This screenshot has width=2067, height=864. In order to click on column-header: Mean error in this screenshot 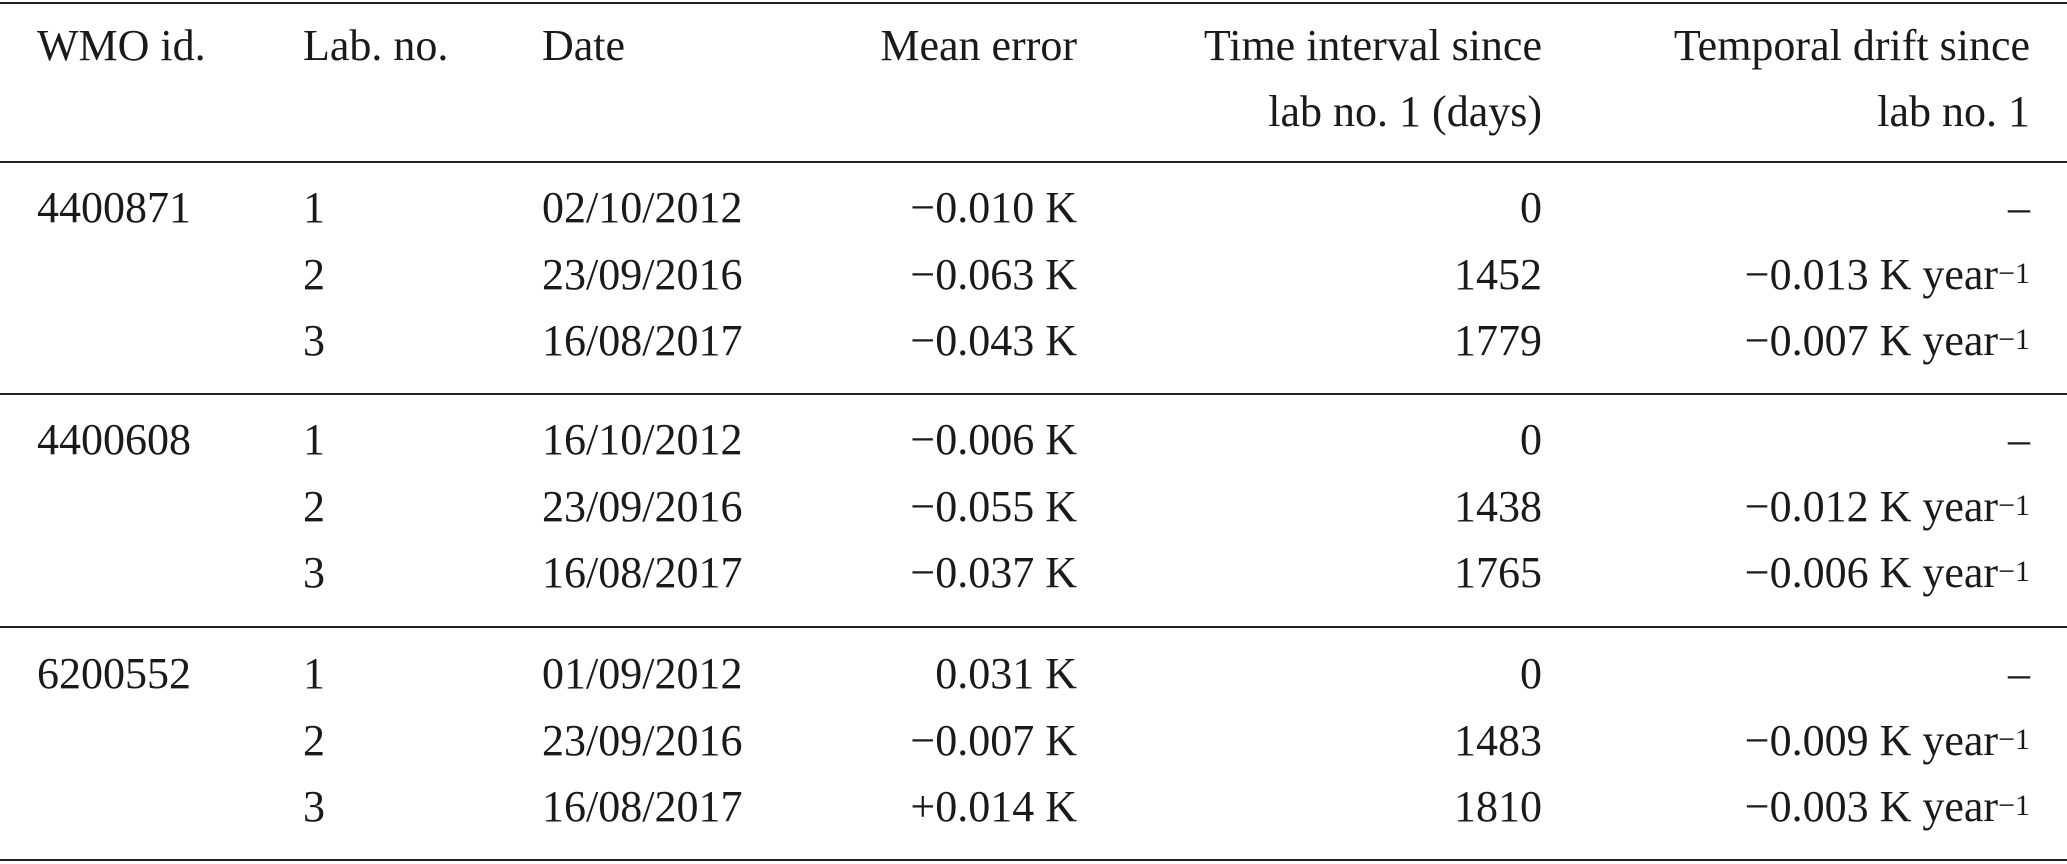, I will do `click(978, 45)`.